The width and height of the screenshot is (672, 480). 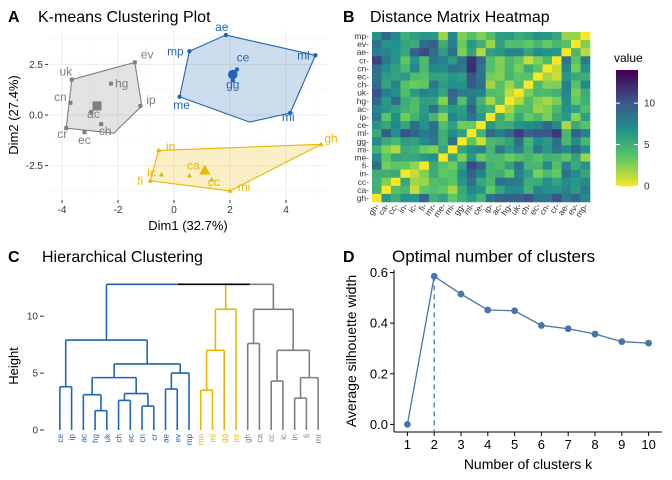 I want to click on y-tick-label: 5, so click(x=35, y=374).